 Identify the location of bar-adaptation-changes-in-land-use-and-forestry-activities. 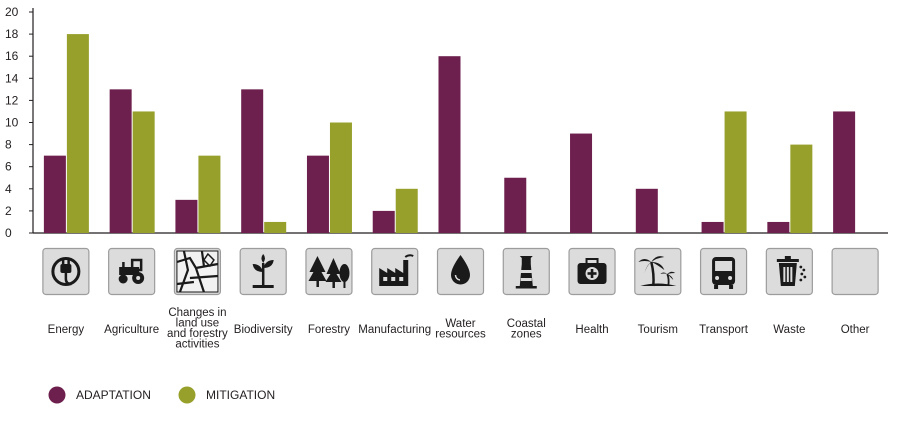
(186, 216).